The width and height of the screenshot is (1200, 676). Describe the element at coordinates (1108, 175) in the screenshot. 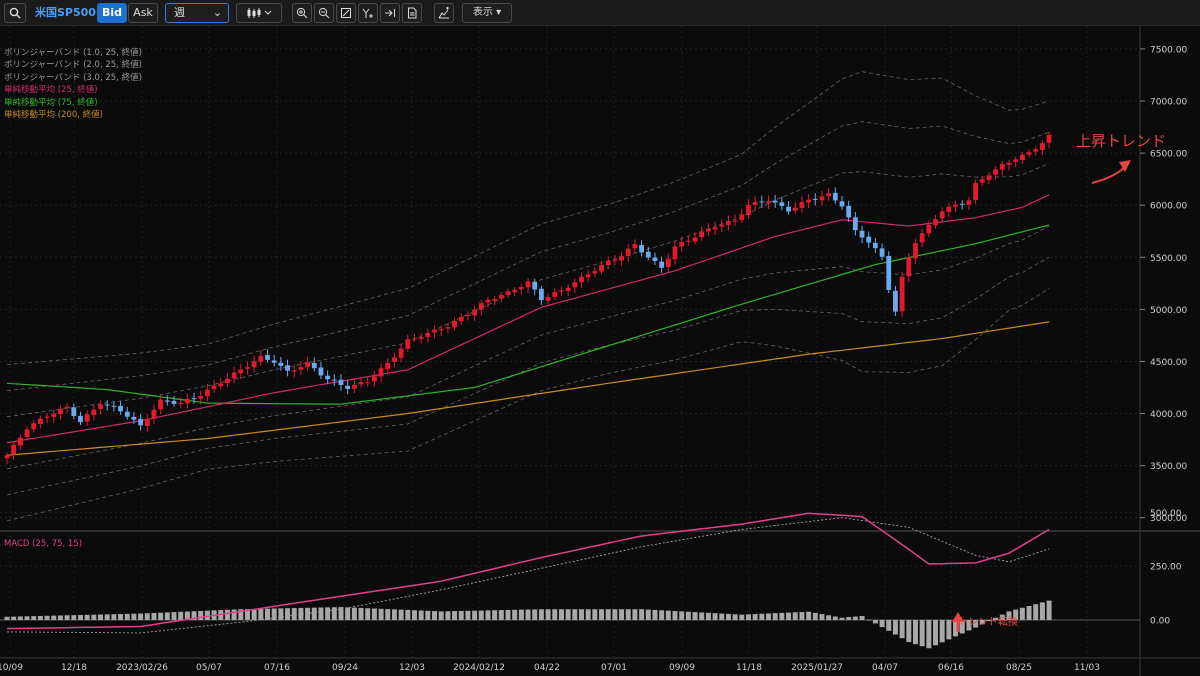

I see `uptrend-arrow` at that location.